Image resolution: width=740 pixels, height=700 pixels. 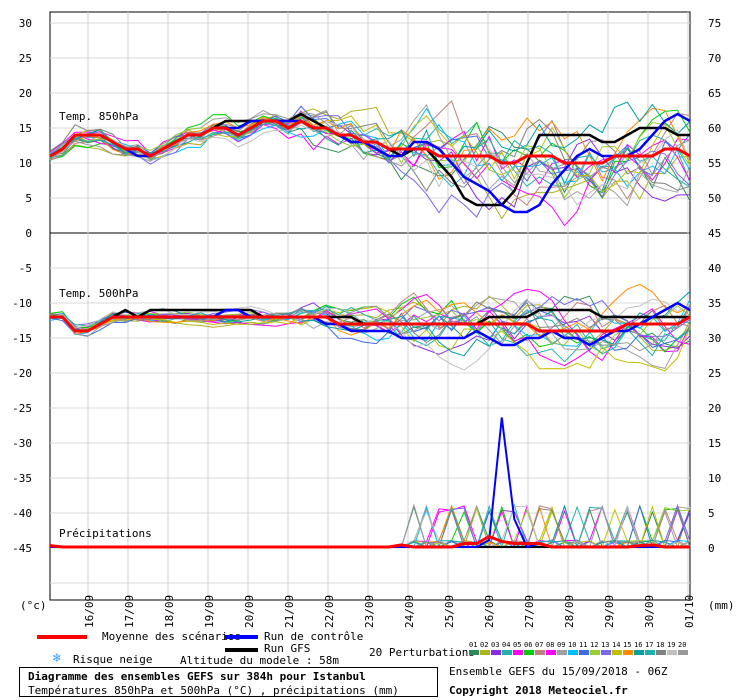 I want to click on right-tick-label: 50, so click(x=714, y=198).